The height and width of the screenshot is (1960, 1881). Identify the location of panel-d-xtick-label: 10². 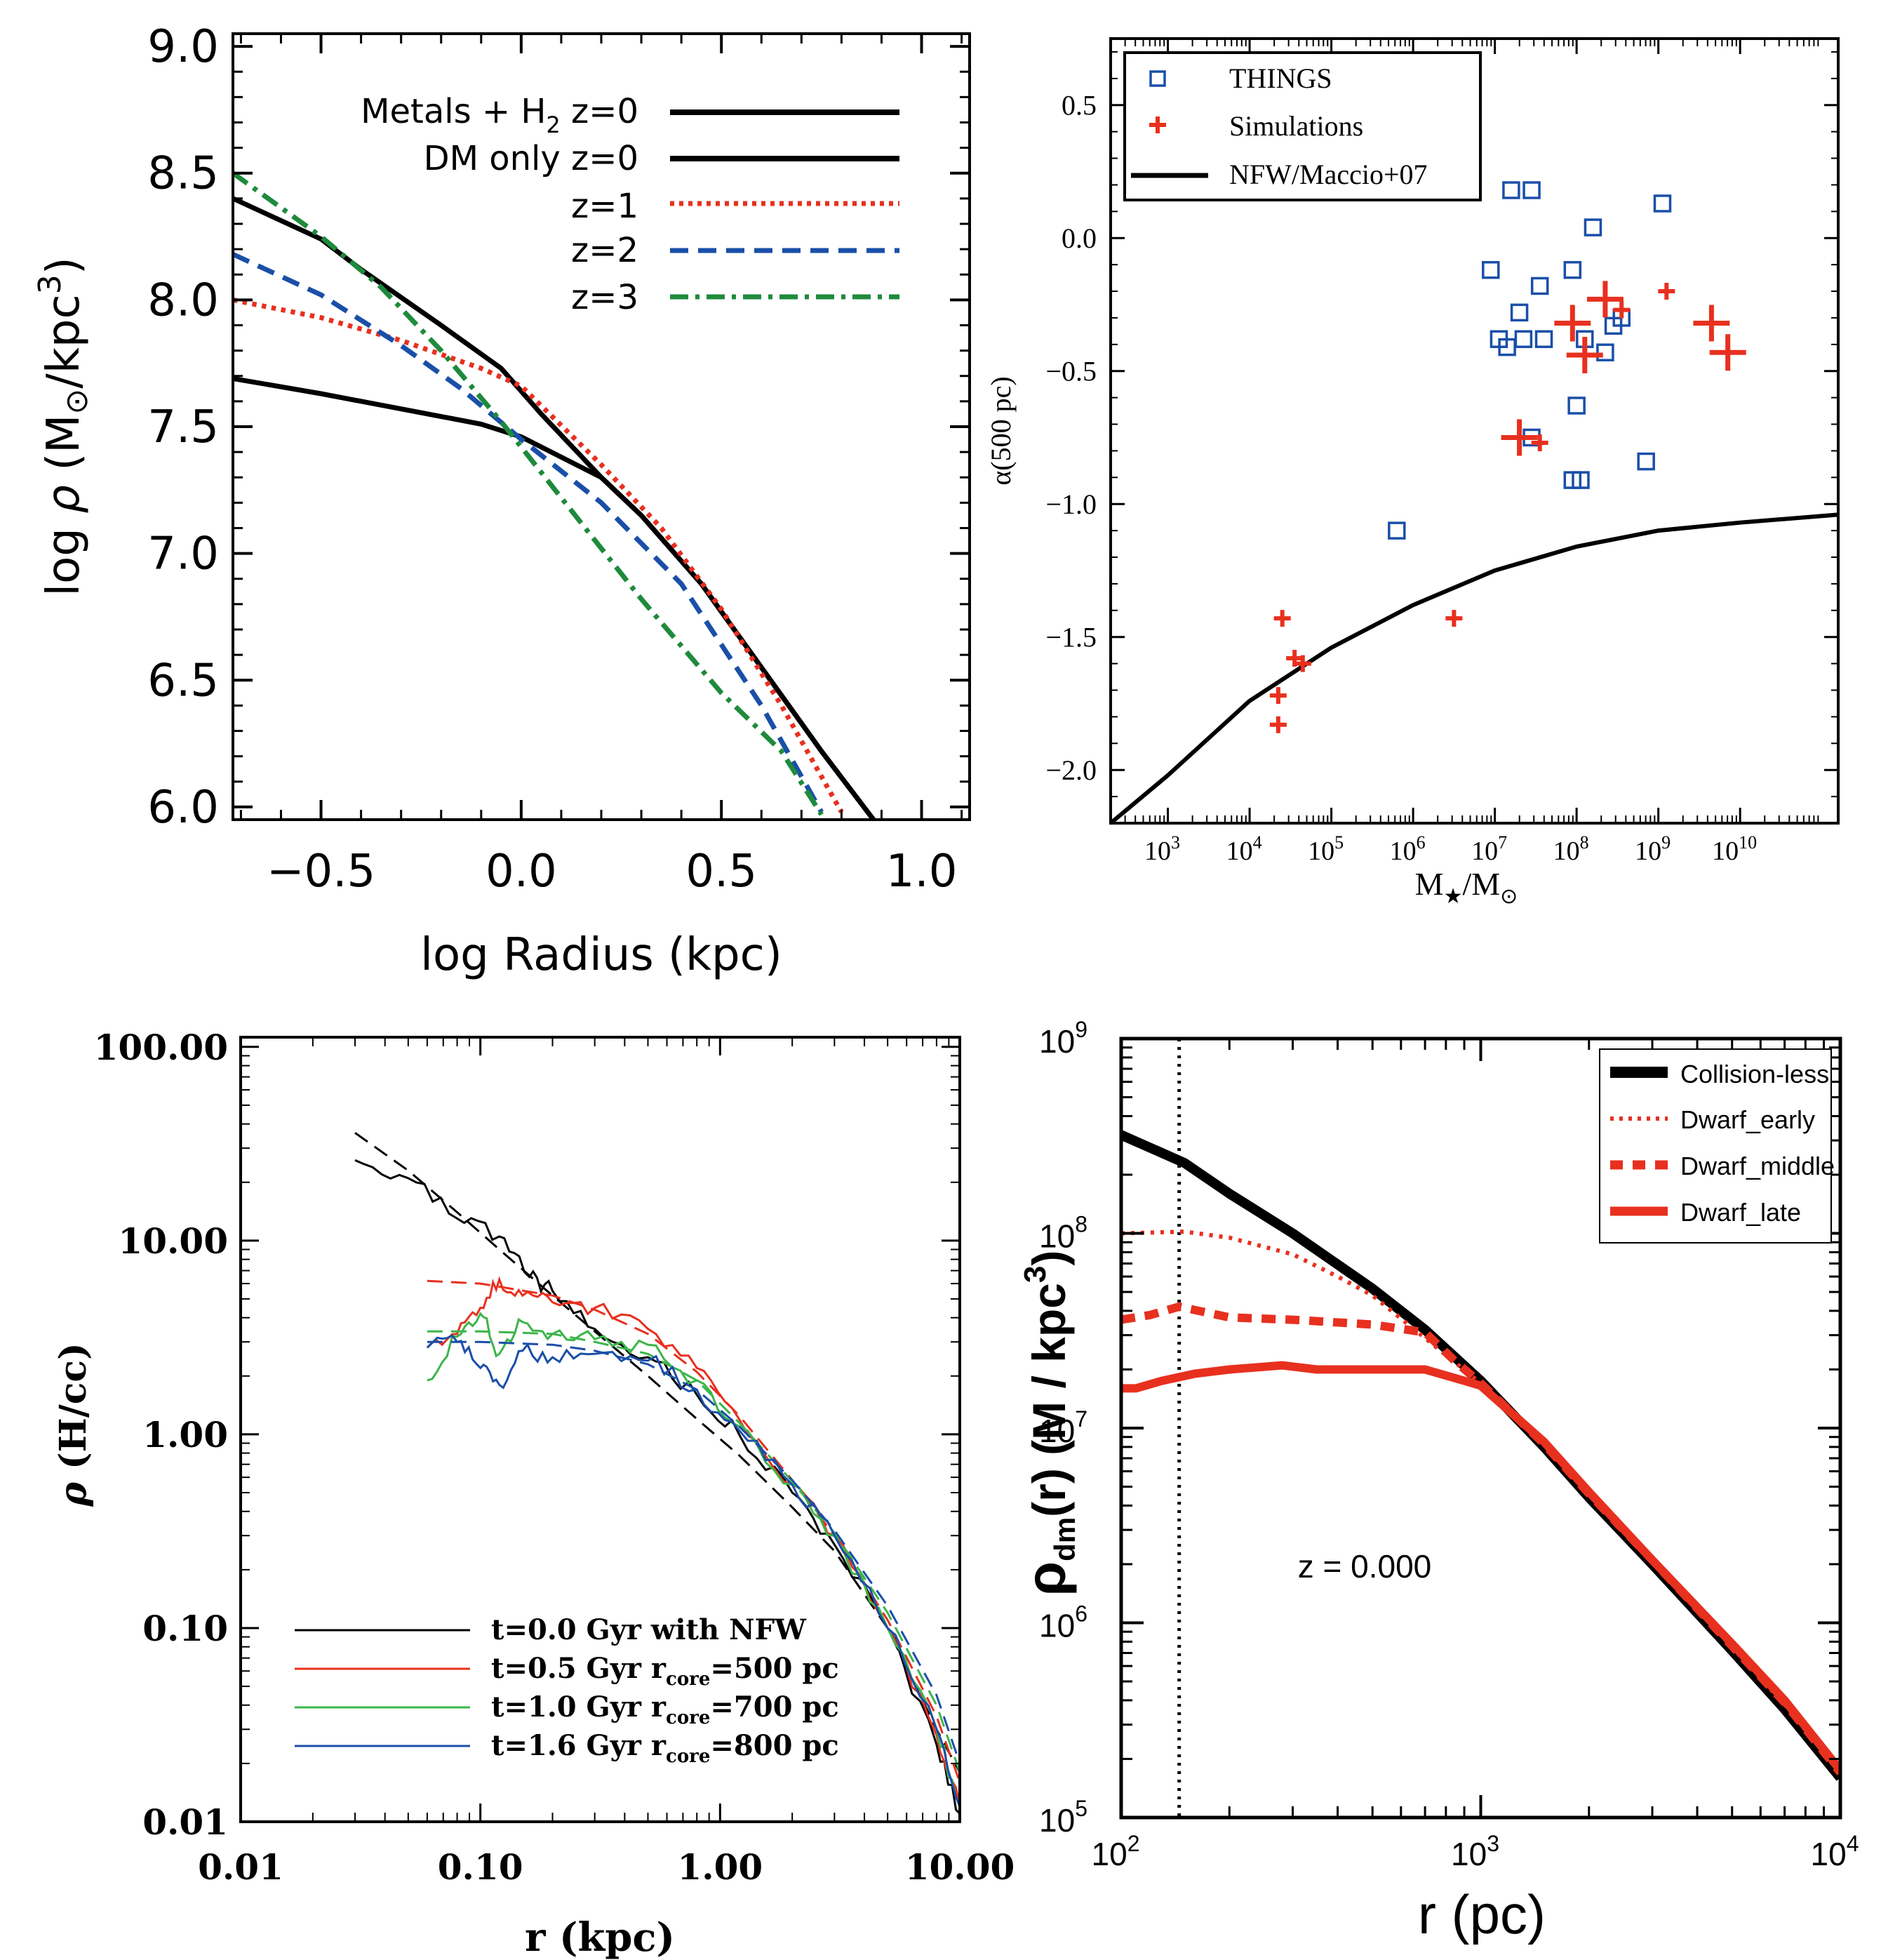
(1116, 1851).